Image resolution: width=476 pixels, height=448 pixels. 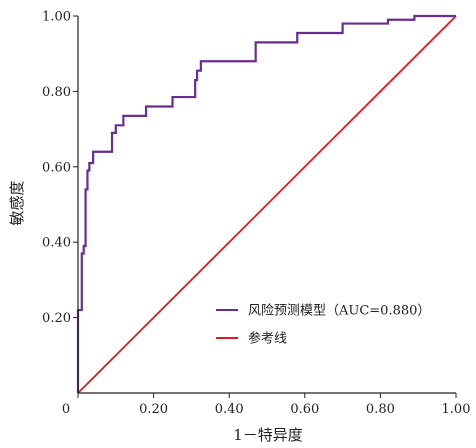 What do you see at coordinates (56, 92) in the screenshot?
I see `y-tick-label: 0.80` at bounding box center [56, 92].